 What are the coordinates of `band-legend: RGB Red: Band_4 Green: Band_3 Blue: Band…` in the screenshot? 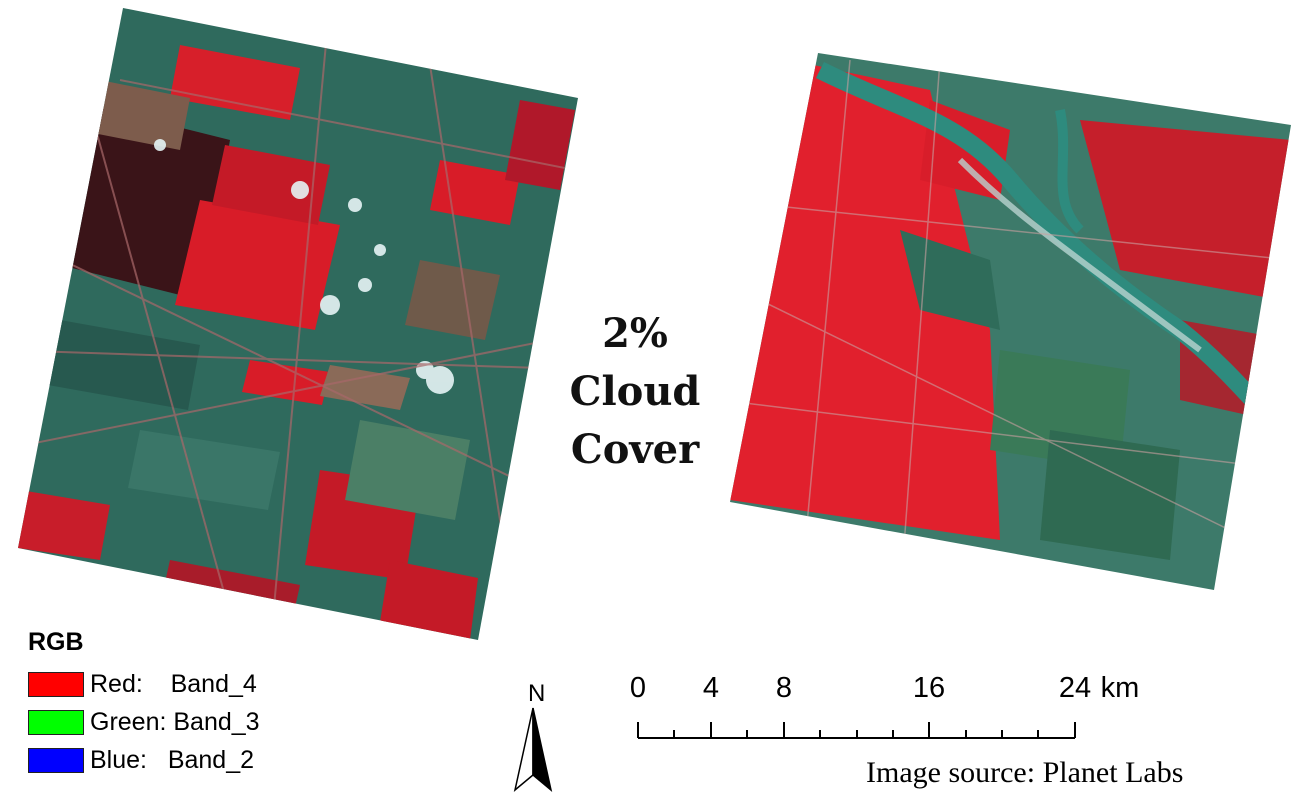 It's located at (144, 703).